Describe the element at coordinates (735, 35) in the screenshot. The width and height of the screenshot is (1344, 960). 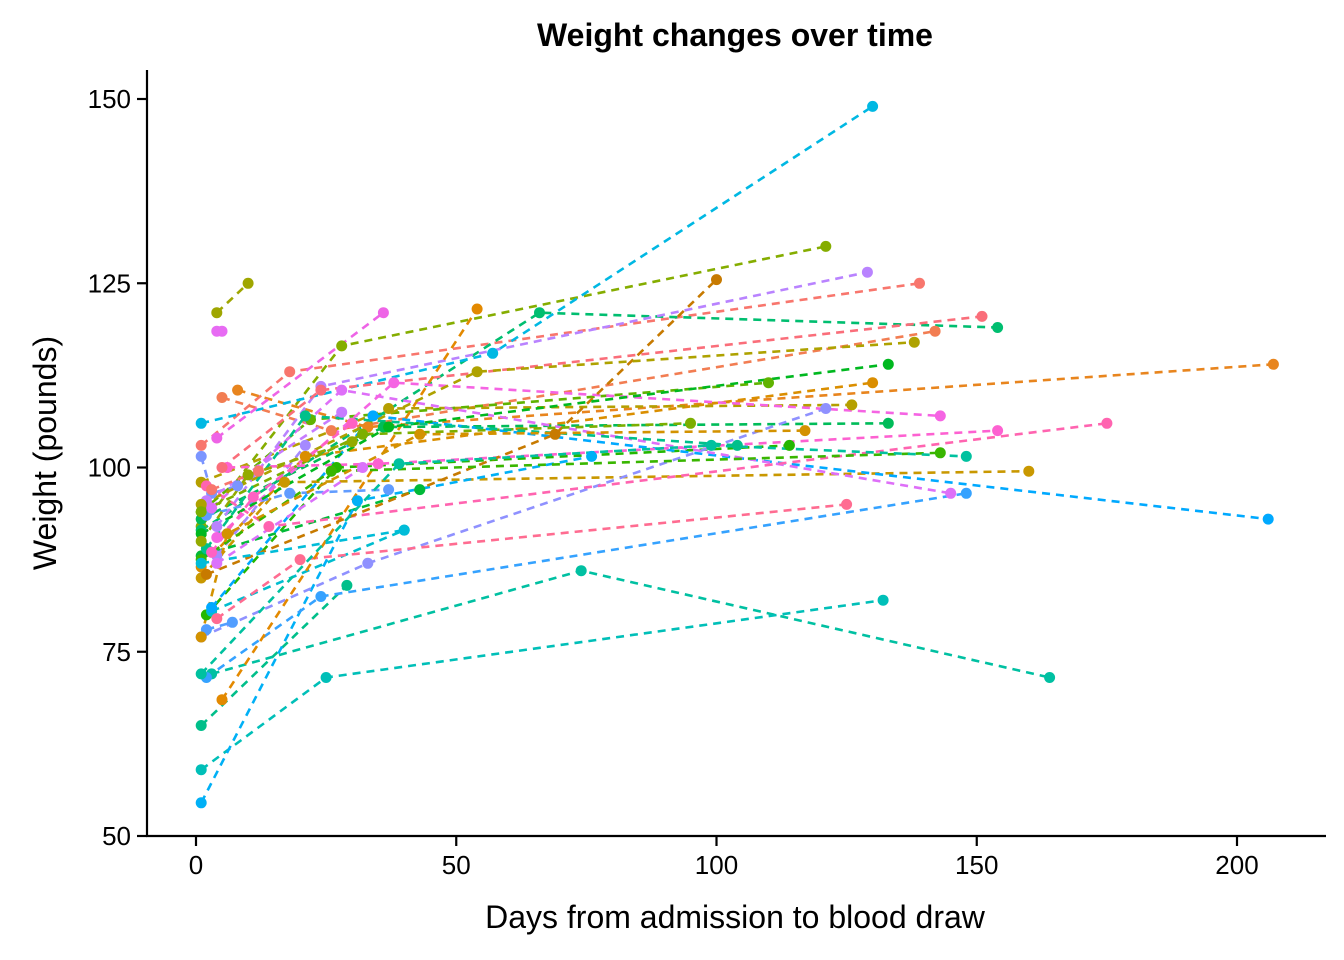
I see `chart-title: Weight changes over time` at that location.